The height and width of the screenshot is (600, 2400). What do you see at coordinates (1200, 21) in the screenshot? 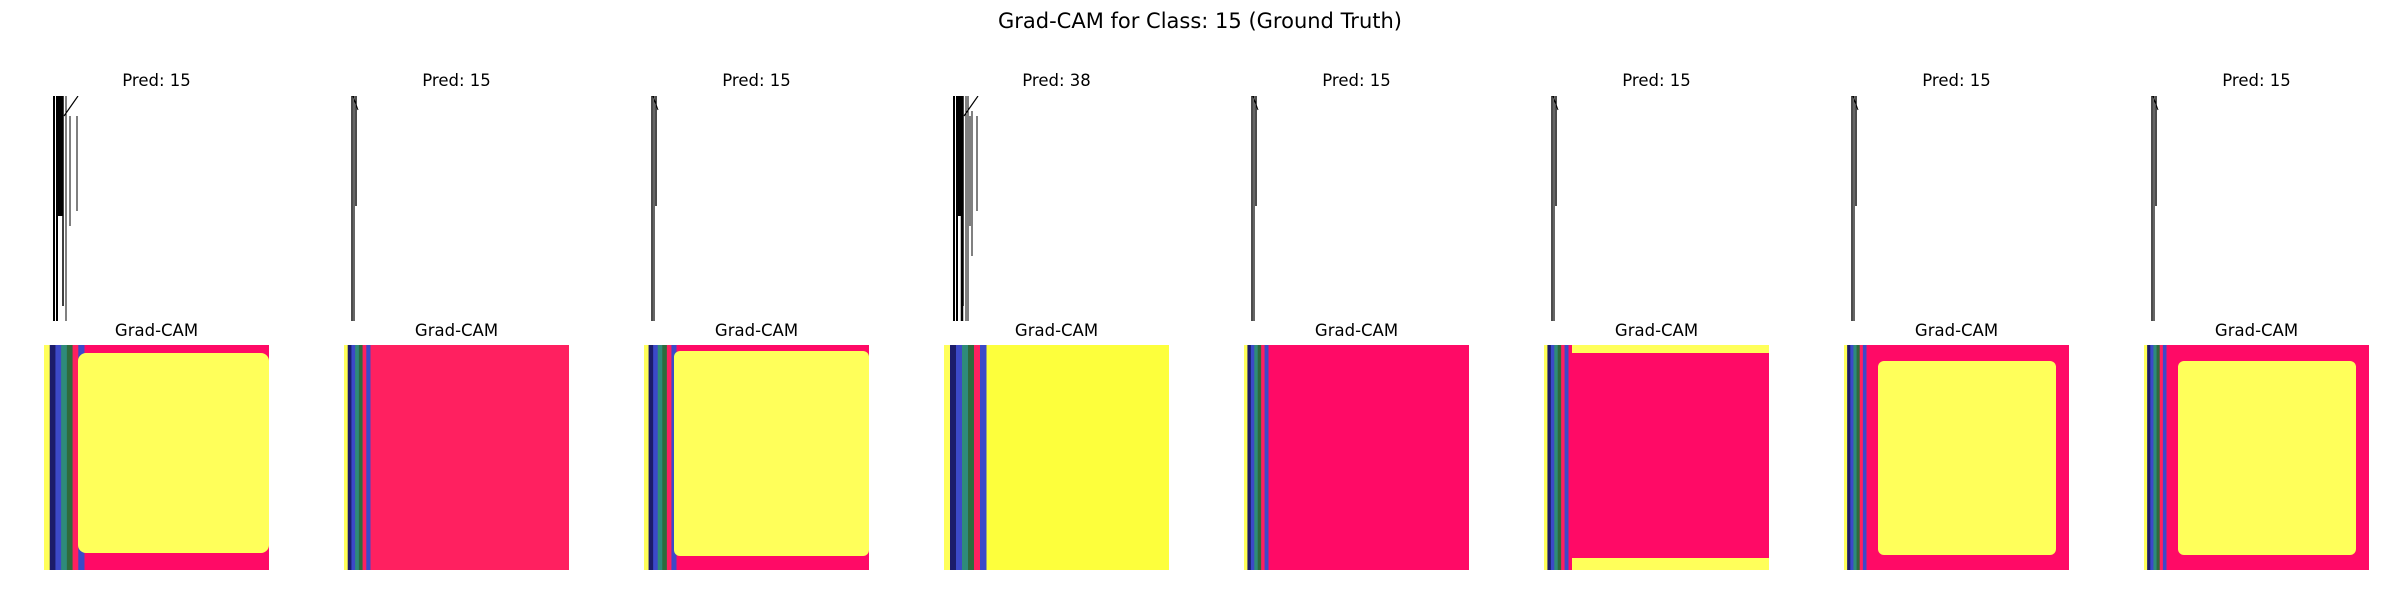
I see `figure-title: Grad-CAM for Class: 15 (Ground Truth)` at bounding box center [1200, 21].